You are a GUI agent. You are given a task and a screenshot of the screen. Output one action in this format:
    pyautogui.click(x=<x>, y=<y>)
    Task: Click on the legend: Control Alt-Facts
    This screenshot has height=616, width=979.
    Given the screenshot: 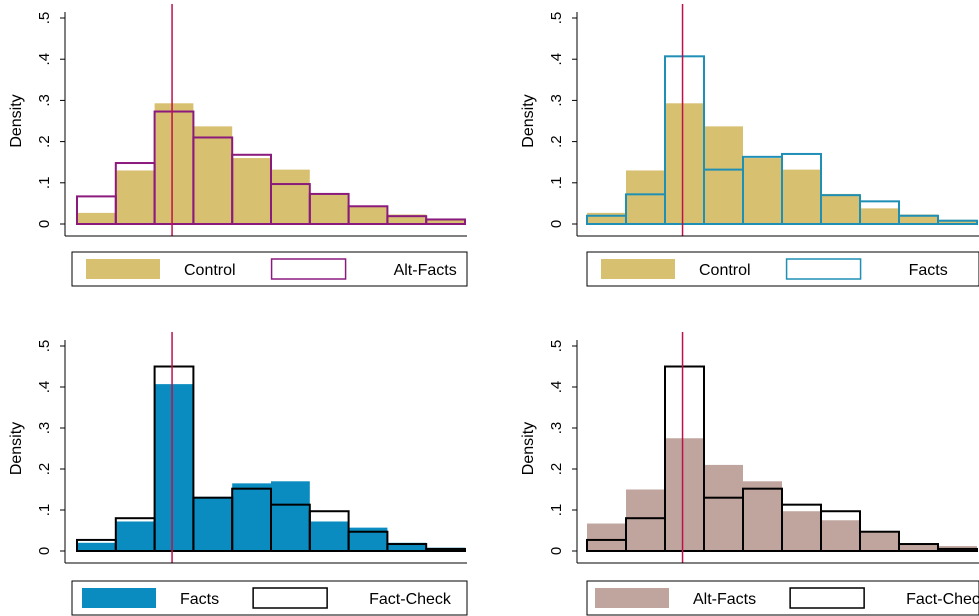 What is the action you would take?
    pyautogui.click(x=269, y=269)
    